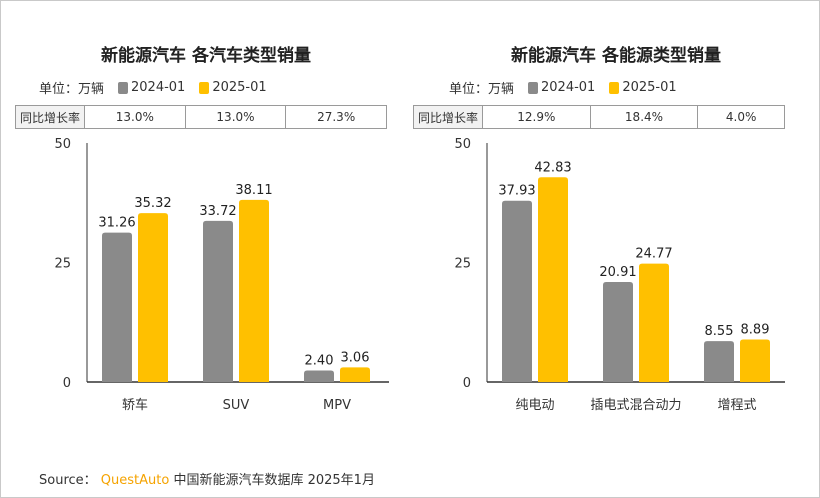 The width and height of the screenshot is (820, 498). What do you see at coordinates (644, 117) in the screenshot?
I see `yoy-growth-cell: 18.4%` at bounding box center [644, 117].